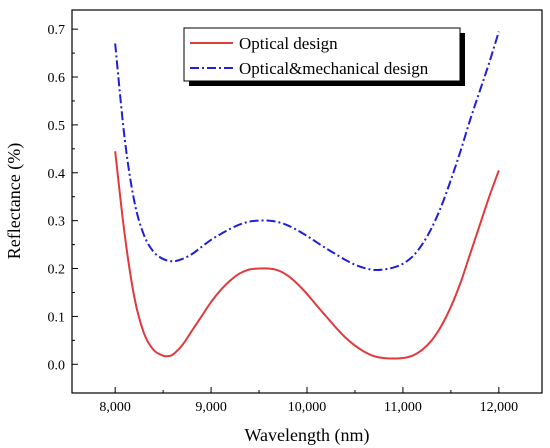  What do you see at coordinates (63, 198) in the screenshot?
I see `y-axis-ticks: 0.0 0.1 0.2 0.3 0.4 0.5 0.6 0.7` at bounding box center [63, 198].